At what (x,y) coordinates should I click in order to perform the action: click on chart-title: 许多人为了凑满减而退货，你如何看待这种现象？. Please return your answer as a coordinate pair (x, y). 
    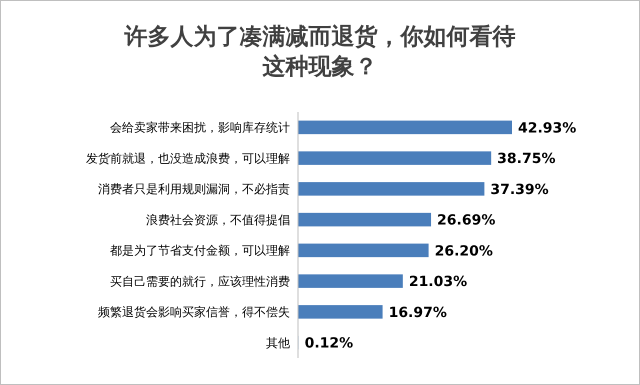
    Looking at the image, I should click on (320, 52).